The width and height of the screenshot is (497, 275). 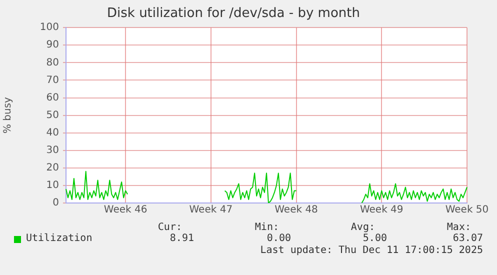 What do you see at coordinates (362, 228) in the screenshot?
I see `text: Avg:` at bounding box center [362, 228].